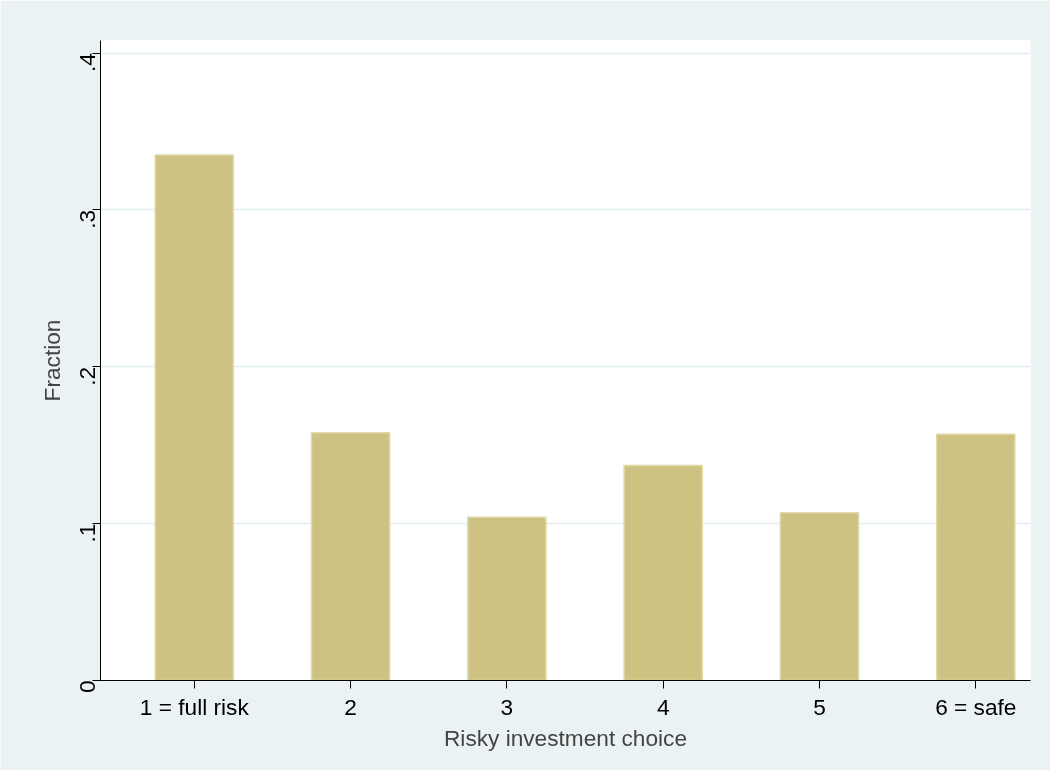 This screenshot has width=1058, height=776. Describe the element at coordinates (87, 376) in the screenshot. I see `y-tick-label: .2` at that location.